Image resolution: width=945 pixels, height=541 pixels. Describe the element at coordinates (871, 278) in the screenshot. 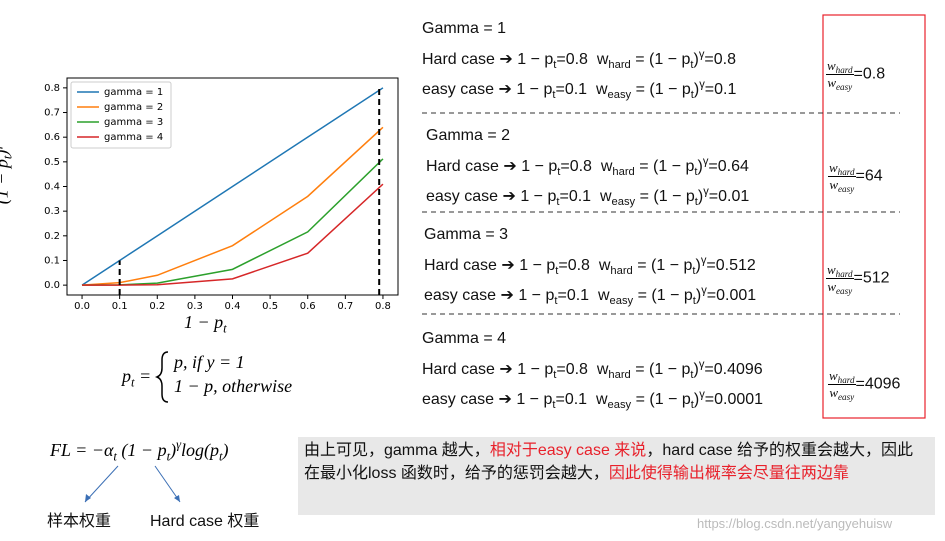

I see `text-segment: =512` at that location.